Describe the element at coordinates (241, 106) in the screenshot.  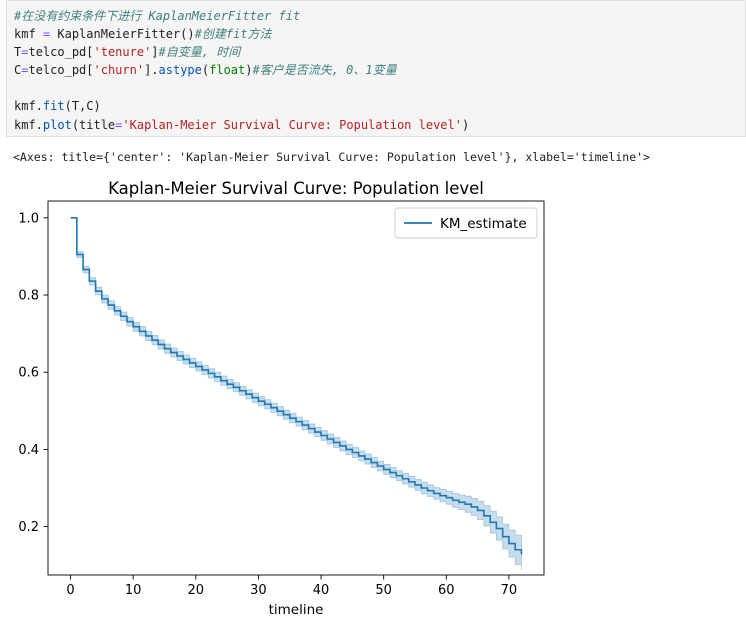
I see `code-line: kmf.fit(T,C)` at that location.